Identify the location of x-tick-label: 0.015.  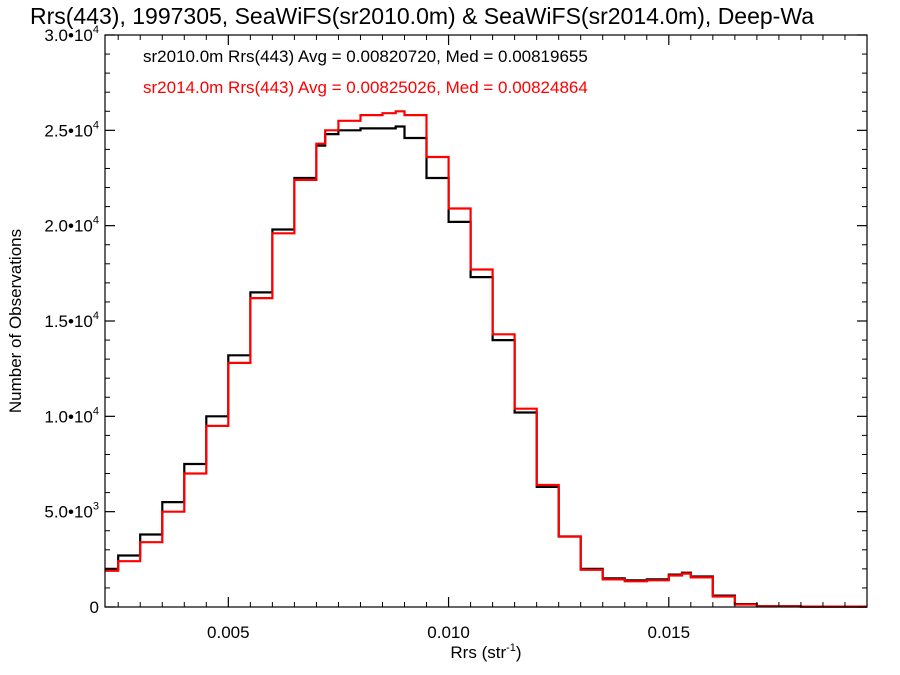
(669, 632).